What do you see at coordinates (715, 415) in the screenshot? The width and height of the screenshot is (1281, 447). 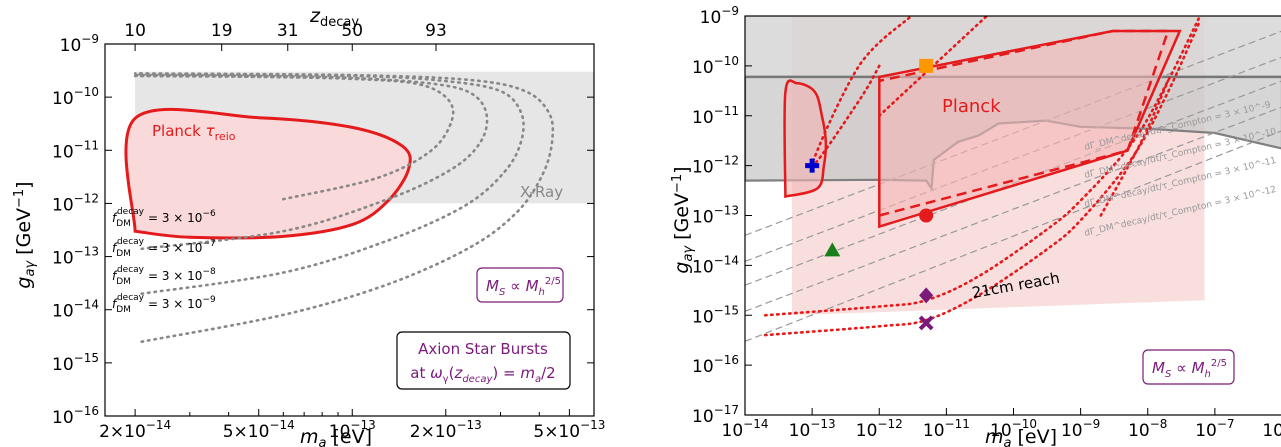 I see `r-y-tick-label-0: 10−17` at bounding box center [715, 415].